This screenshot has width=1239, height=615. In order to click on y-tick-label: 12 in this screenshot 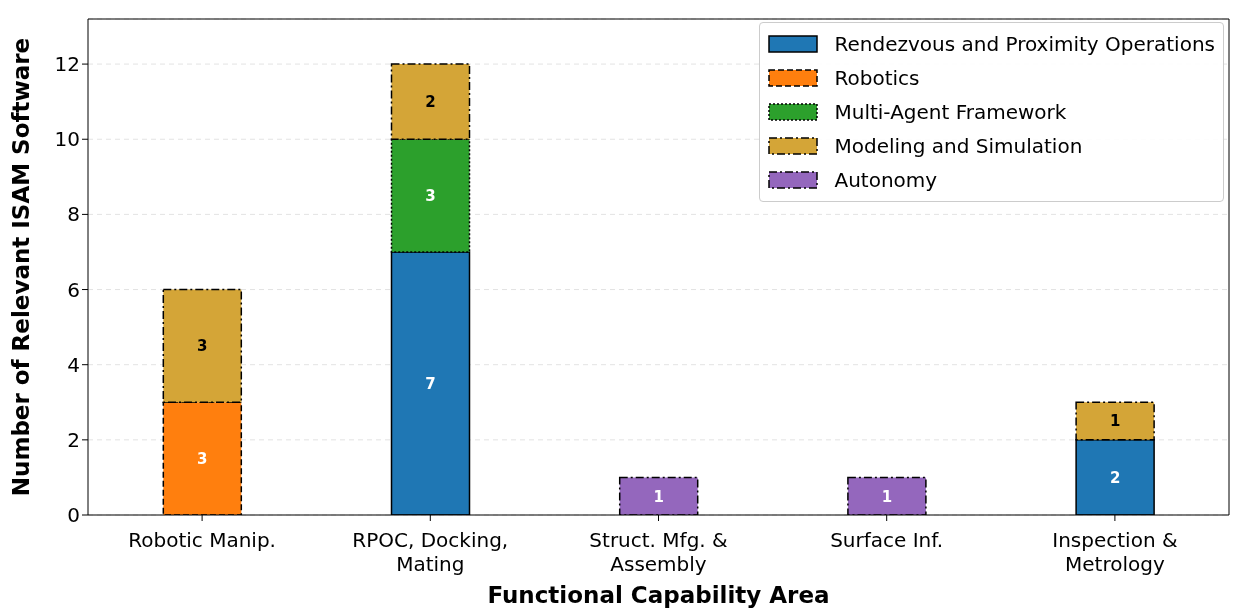, I will do `click(67, 64)`.